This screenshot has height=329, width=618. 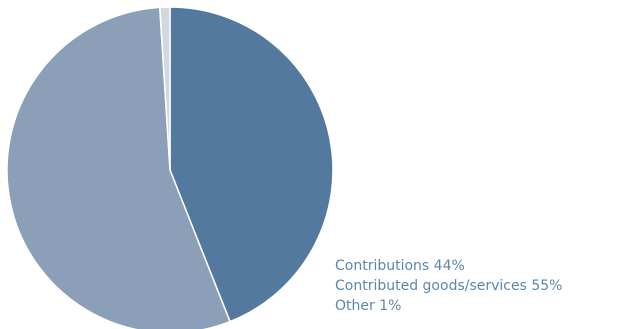 I want to click on legend-entry-contributions: Contributions 44%, so click(x=400, y=266).